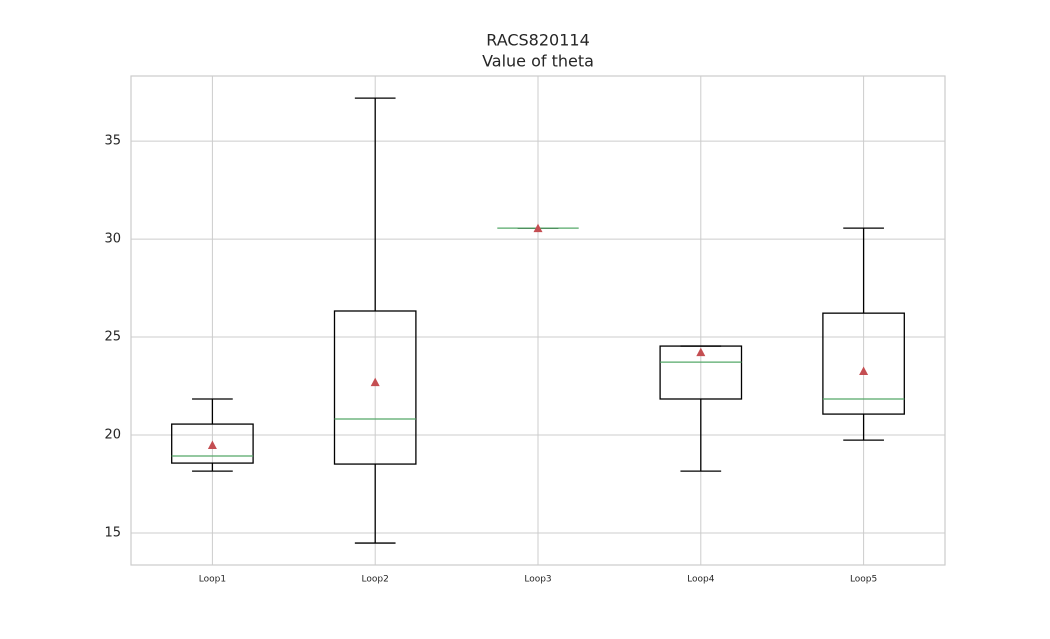 Image resolution: width=1050 pixels, height=639 pixels. Describe the element at coordinates (375, 580) in the screenshot. I see `x-tick-label: Loop2` at that location.